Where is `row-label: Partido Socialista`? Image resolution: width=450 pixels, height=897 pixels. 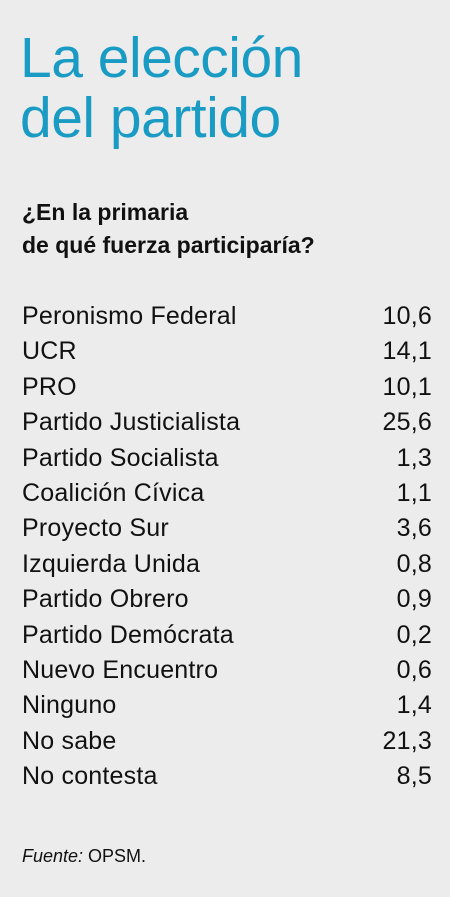
row-label: Partido Socialista is located at coordinates (120, 457).